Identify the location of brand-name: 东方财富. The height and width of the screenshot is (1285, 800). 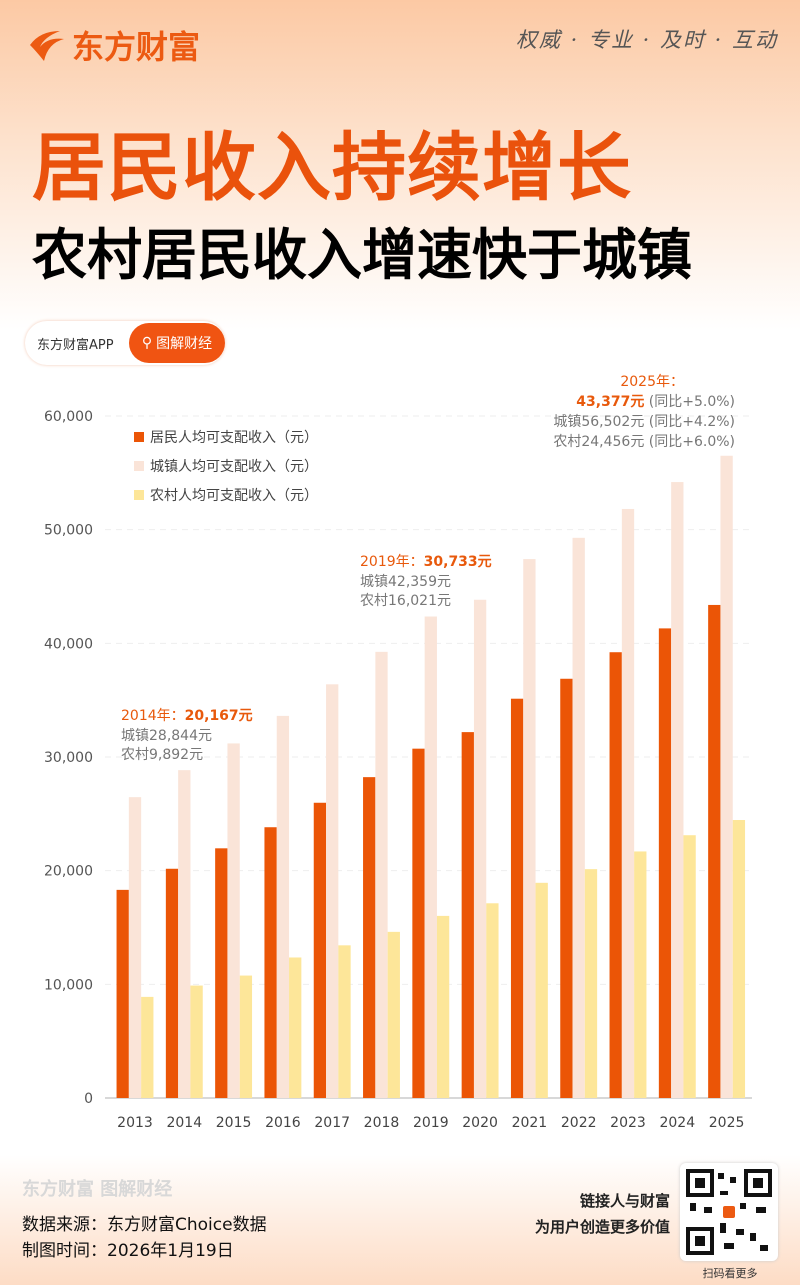
(136, 47).